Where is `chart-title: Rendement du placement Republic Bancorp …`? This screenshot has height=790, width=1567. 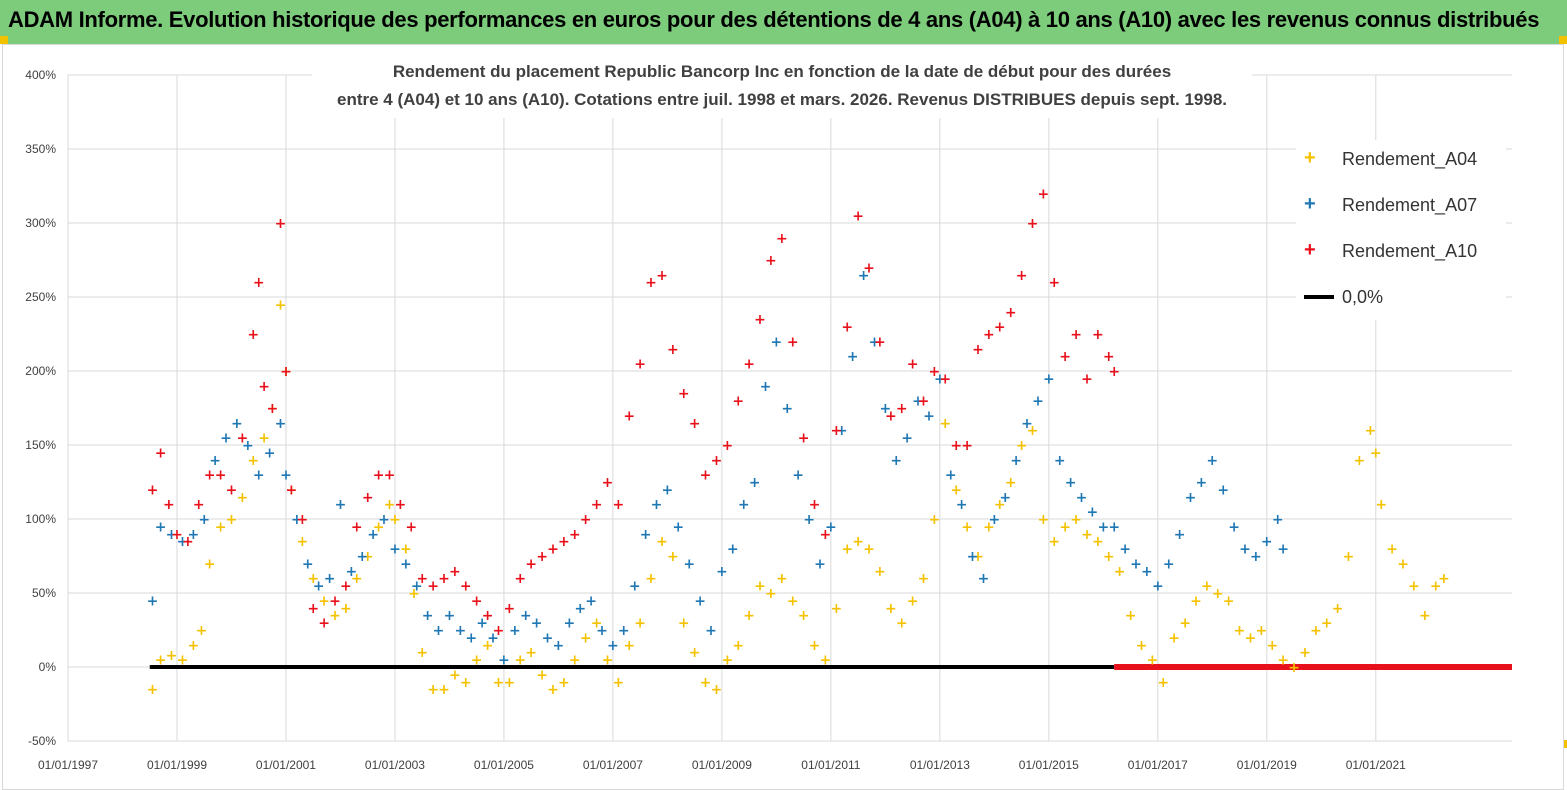
chart-title: Rendement du placement Republic Bancorp … is located at coordinates (782, 87).